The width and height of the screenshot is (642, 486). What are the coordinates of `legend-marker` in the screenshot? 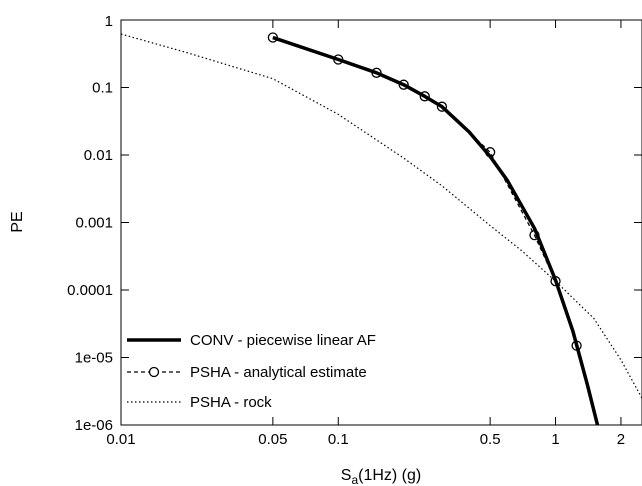 It's located at (154, 372).